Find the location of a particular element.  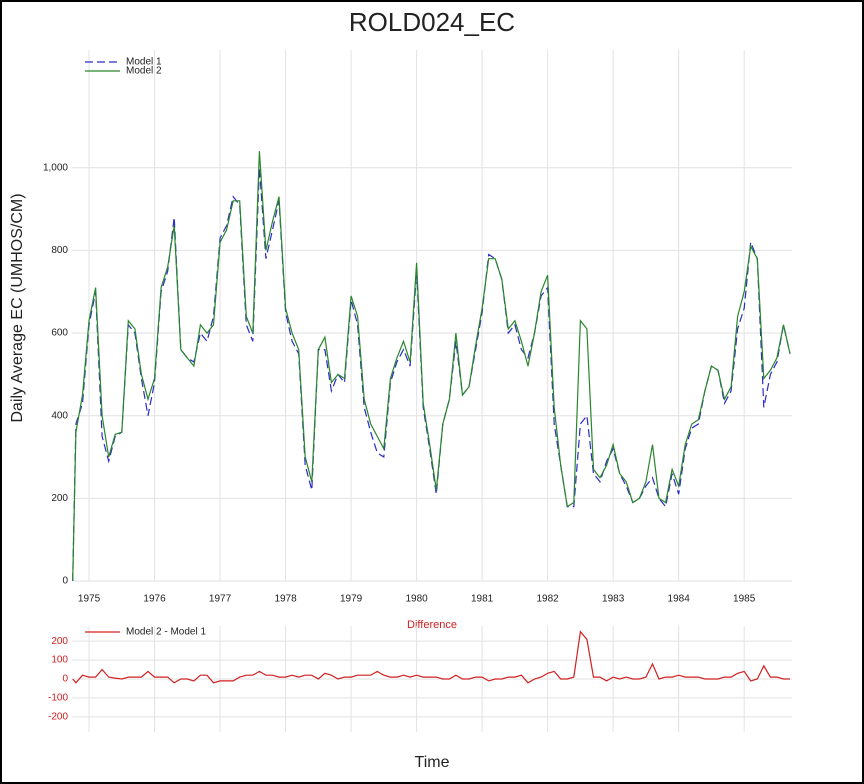

x-tick-label: 1979 is located at coordinates (351, 599).